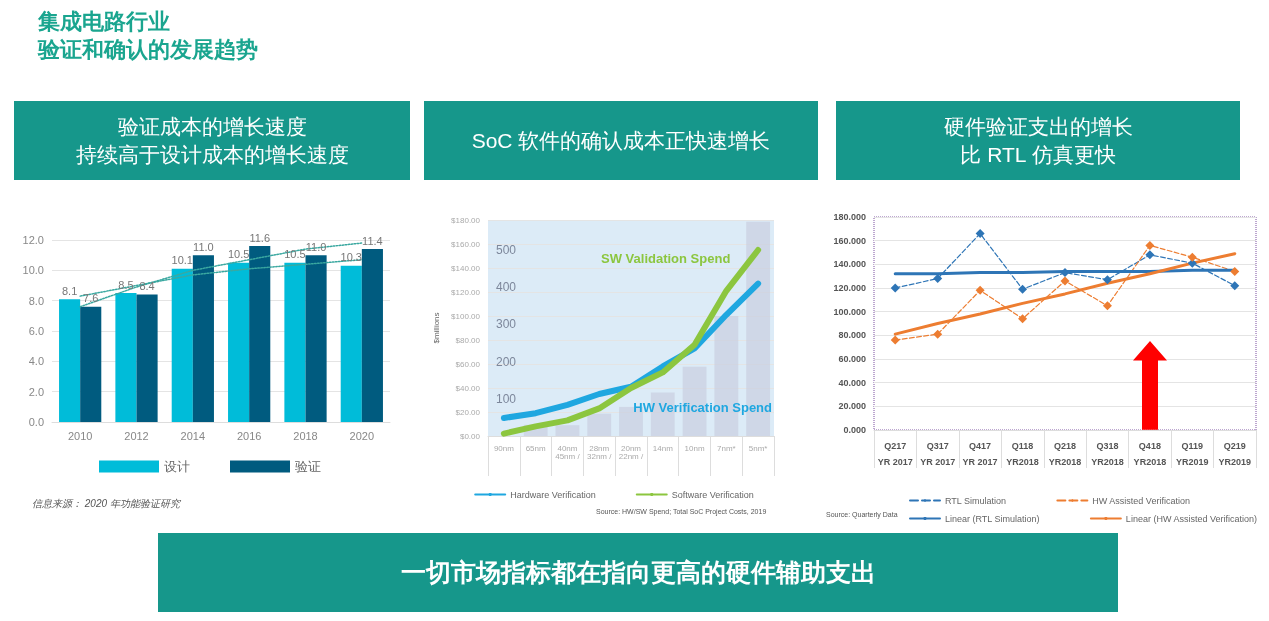 This screenshot has height=621, width=1269. I want to click on y-tick-label: $140.00, so click(466, 268).